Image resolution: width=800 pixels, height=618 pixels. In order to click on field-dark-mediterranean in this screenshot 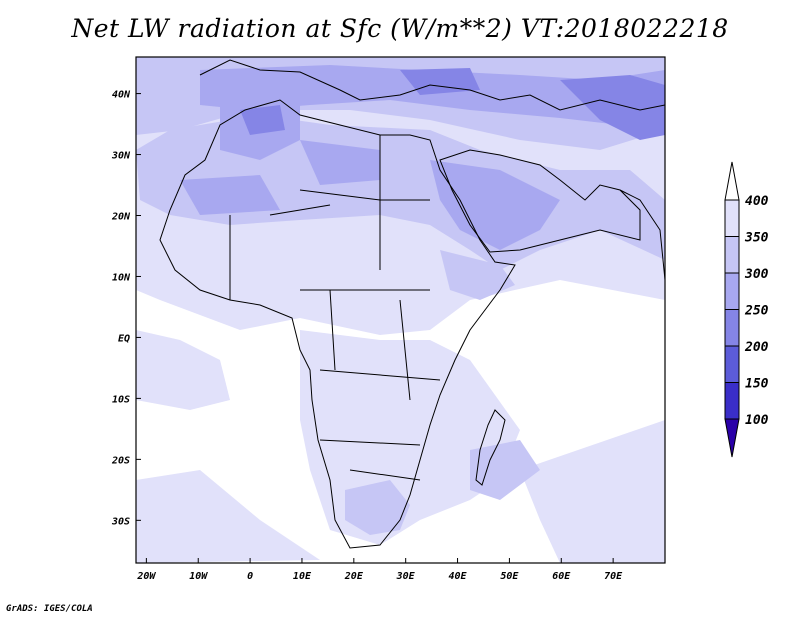, I will do `click(432, 95)`.